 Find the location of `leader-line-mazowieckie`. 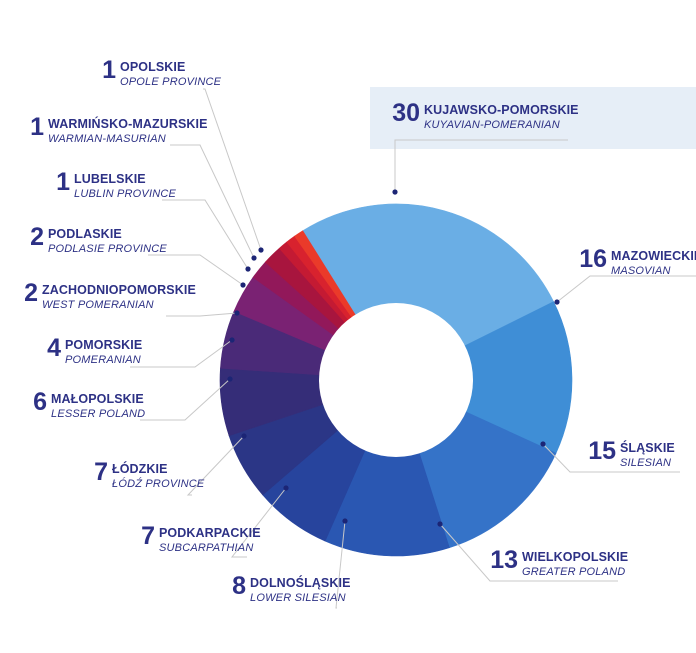

leader-line-mazowieckie is located at coordinates (626, 289).